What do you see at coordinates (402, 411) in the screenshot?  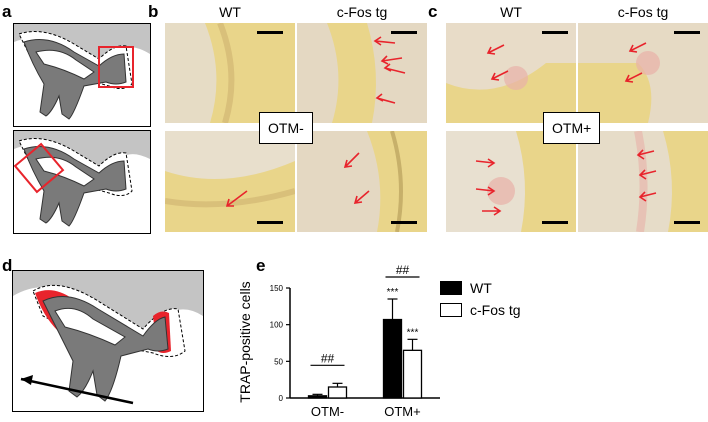 I see `x-tick-label: OTM+` at bounding box center [402, 411].